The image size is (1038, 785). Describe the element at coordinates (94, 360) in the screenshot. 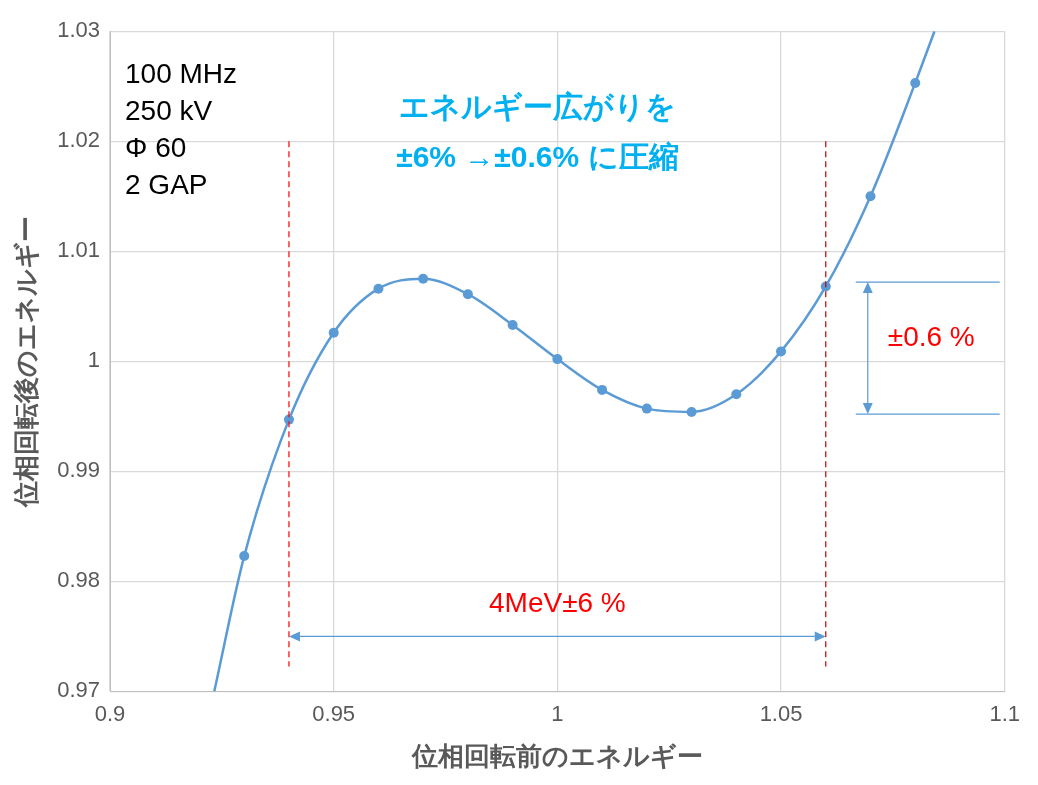

I see `y-tick-label: 1` at that location.